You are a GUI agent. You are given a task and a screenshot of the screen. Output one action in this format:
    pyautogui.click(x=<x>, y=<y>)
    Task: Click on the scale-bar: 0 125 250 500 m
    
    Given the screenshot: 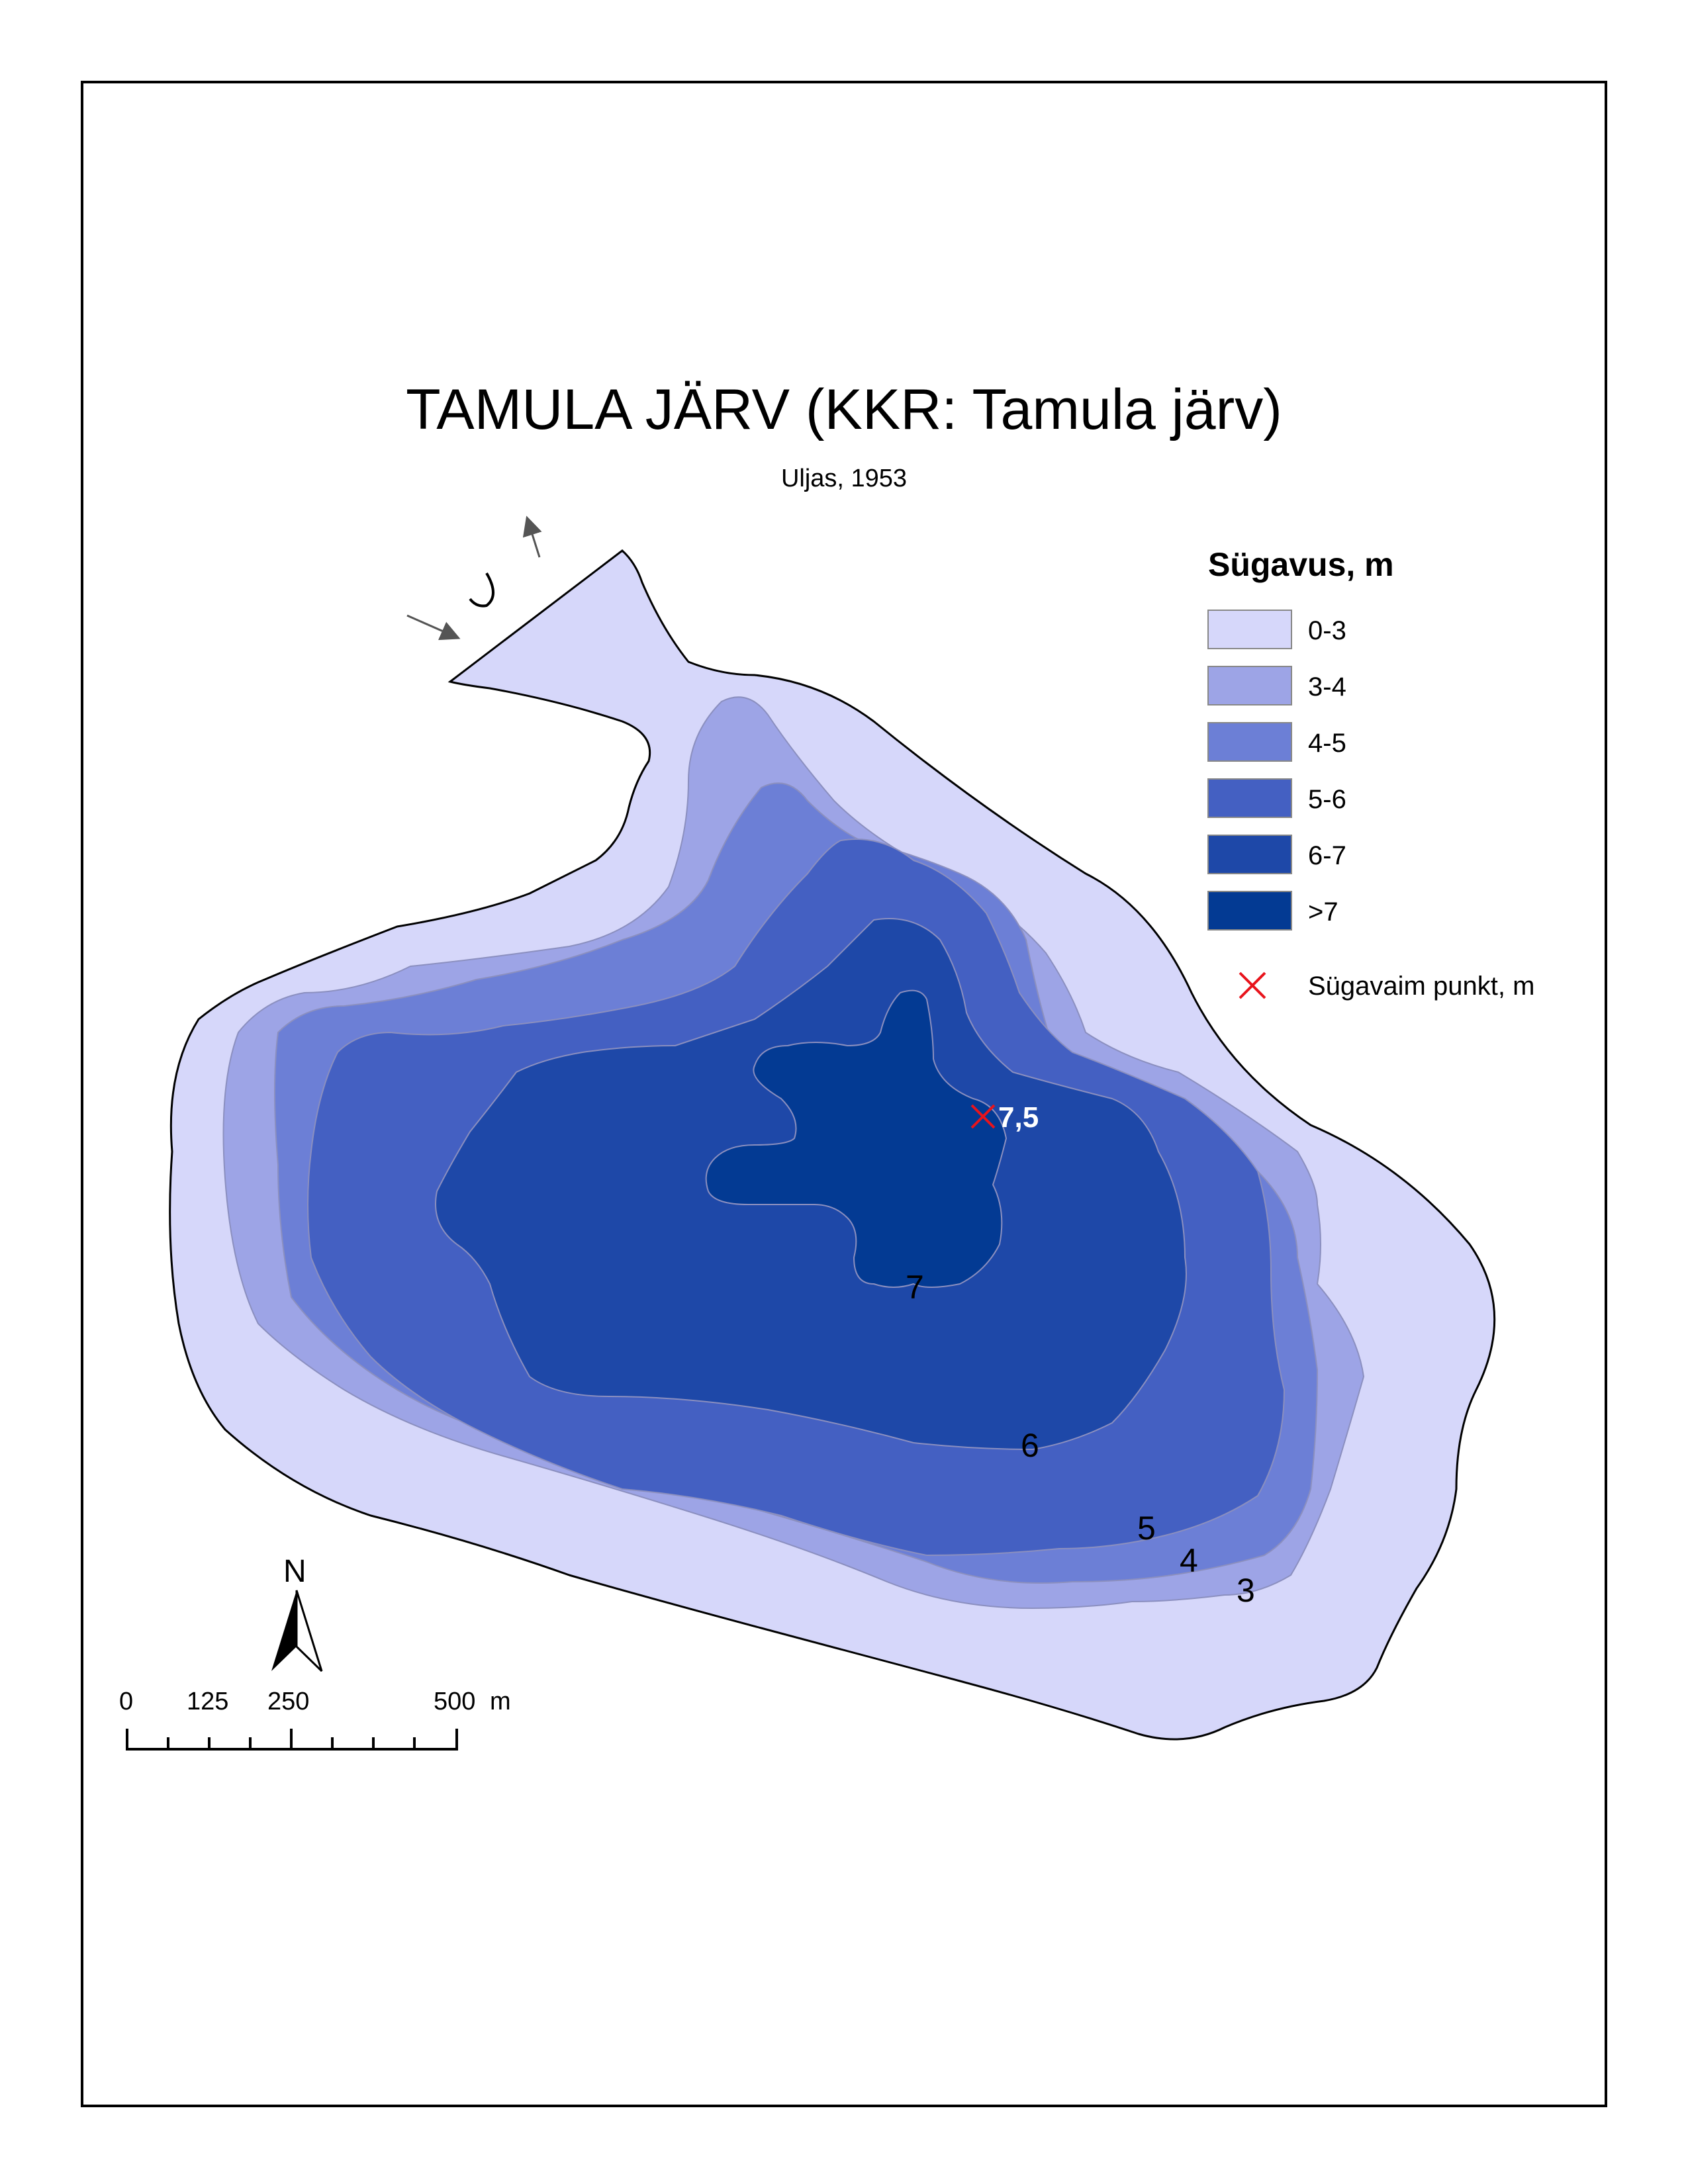 What is the action you would take?
    pyautogui.click(x=315, y=1720)
    